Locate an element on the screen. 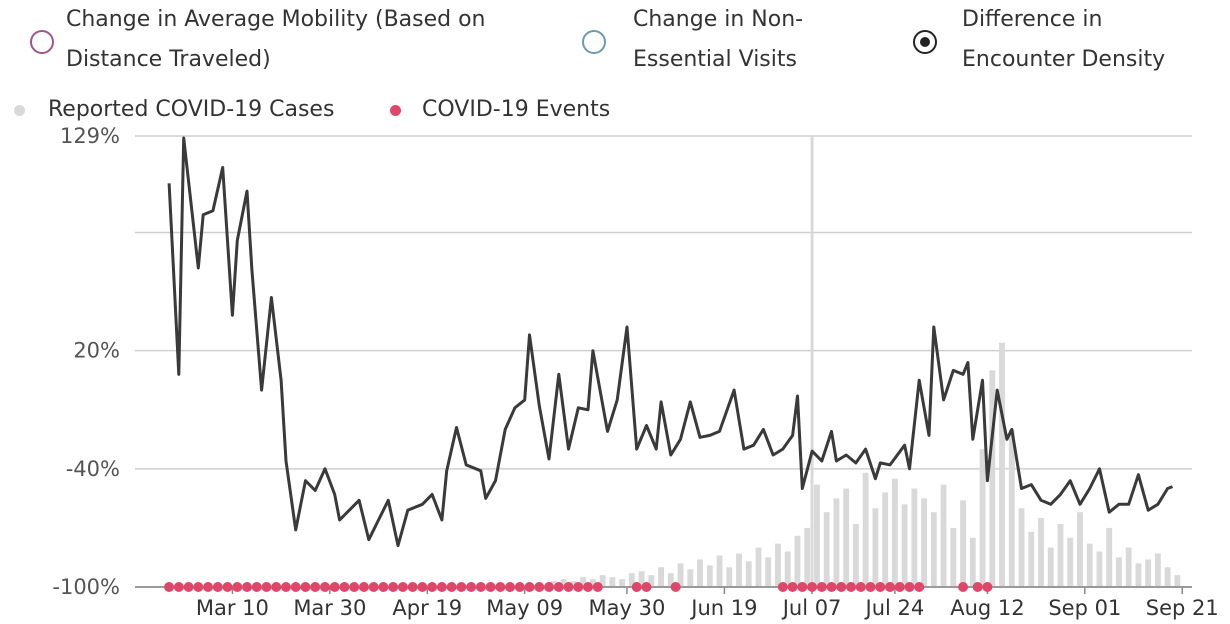 This screenshot has width=1230, height=624. legend-label: Reported COVID-19 Cases is located at coordinates (191, 109).